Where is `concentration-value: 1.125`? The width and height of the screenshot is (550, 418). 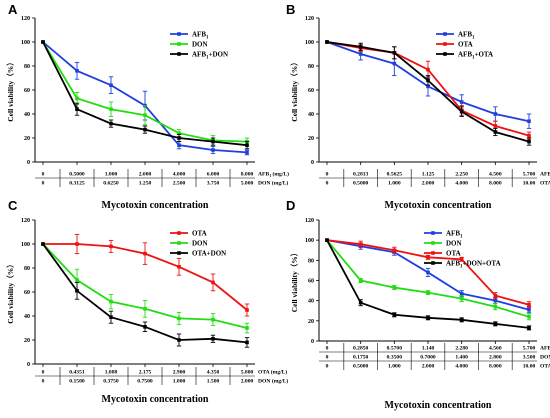
concentration-value: 1.125 is located at coordinates (428, 175).